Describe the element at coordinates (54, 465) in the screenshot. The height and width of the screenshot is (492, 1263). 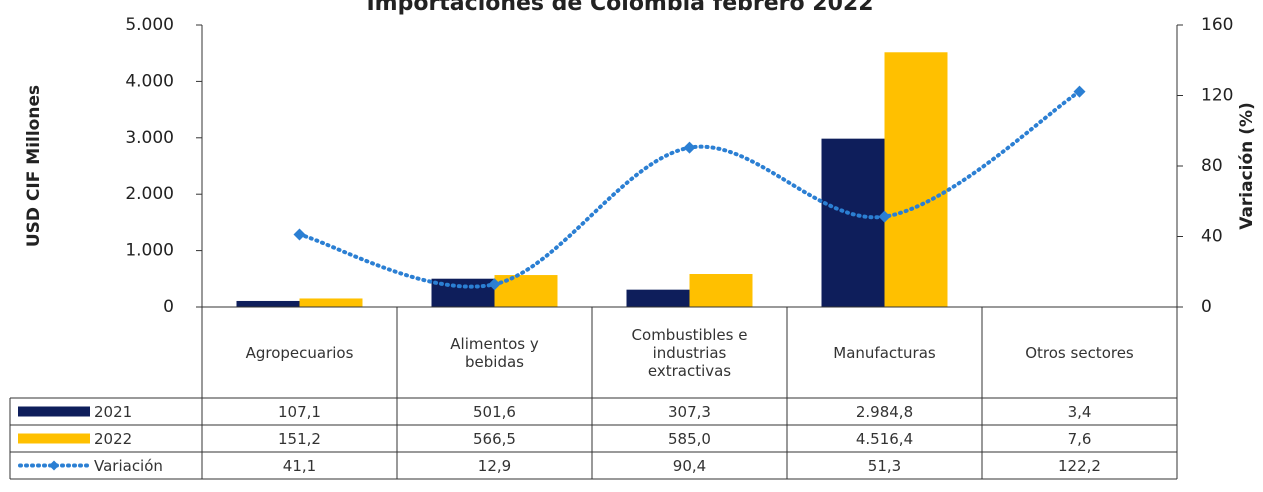
I see `legend-key-marker` at that location.